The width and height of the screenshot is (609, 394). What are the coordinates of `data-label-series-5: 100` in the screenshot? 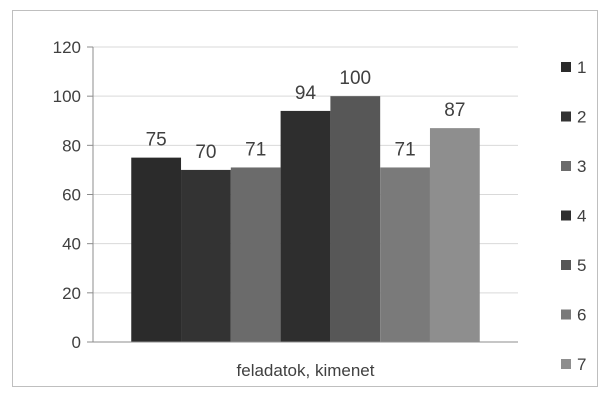 It's located at (355, 78).